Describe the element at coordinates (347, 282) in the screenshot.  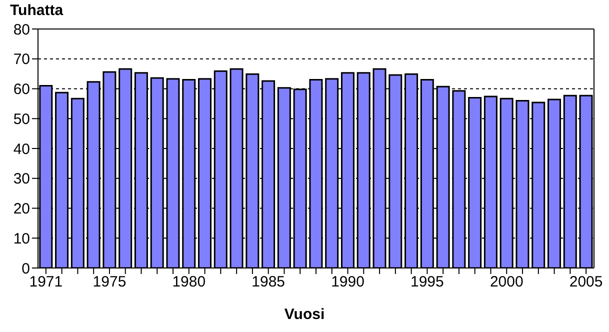
I see `x-tick-label: 1990` at that location.